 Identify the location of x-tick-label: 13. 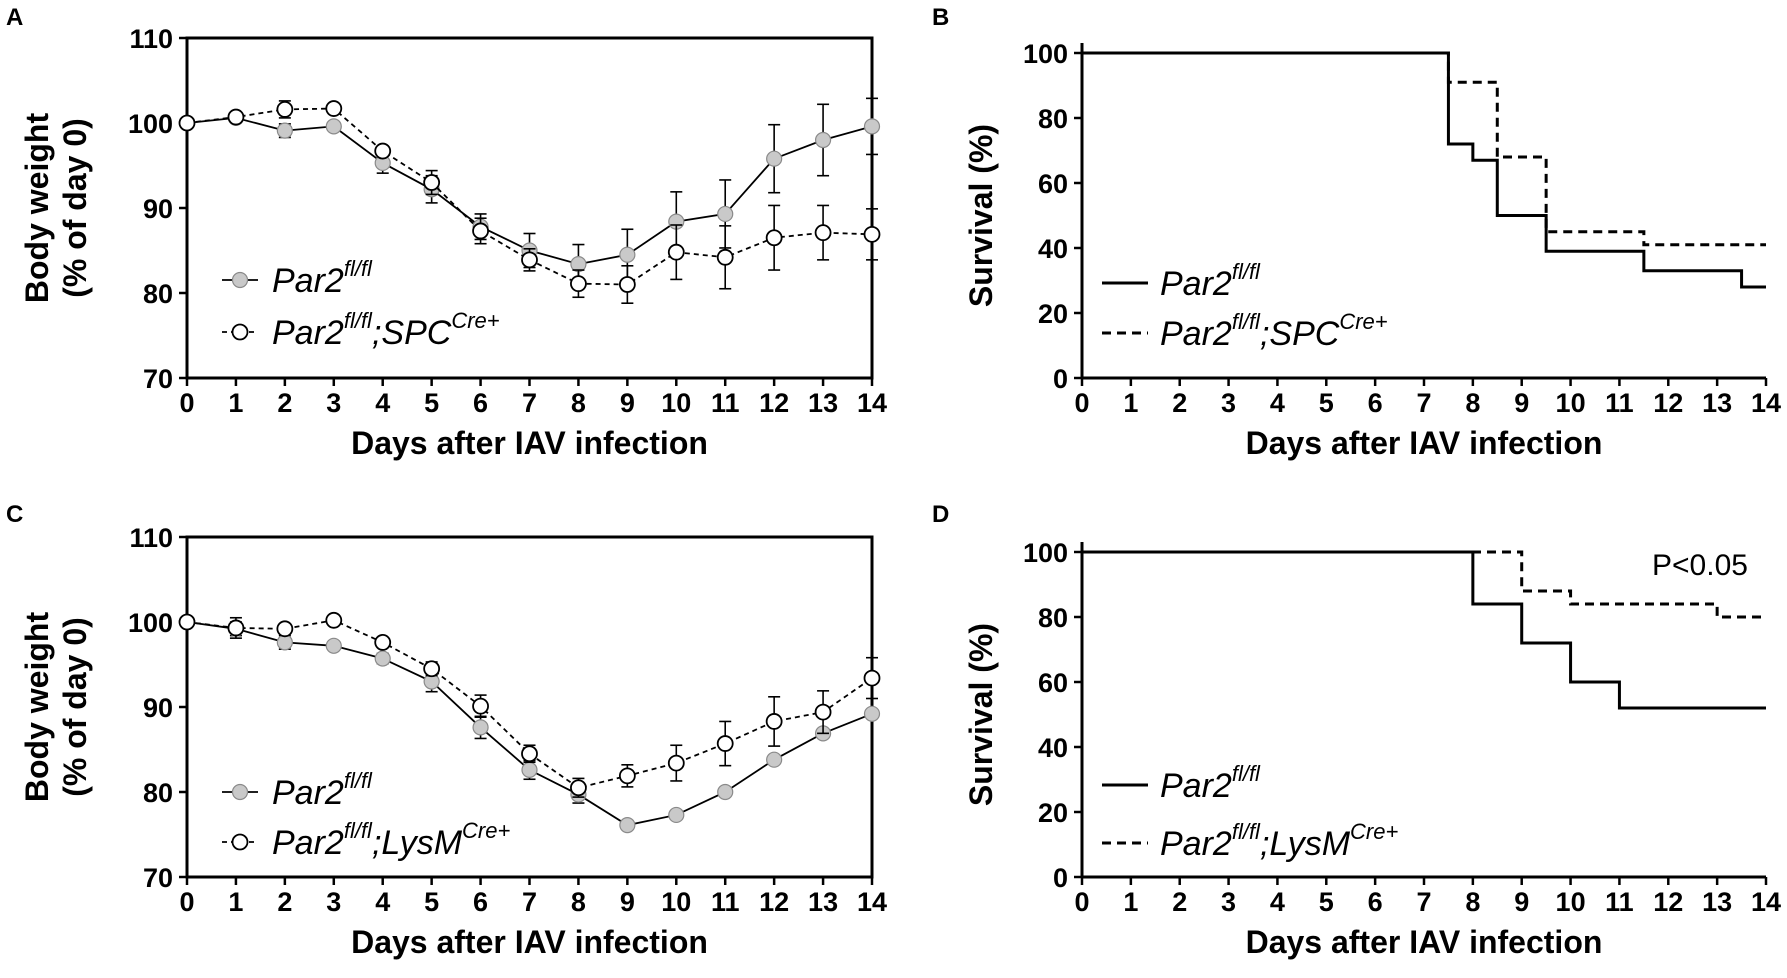
(823, 902).